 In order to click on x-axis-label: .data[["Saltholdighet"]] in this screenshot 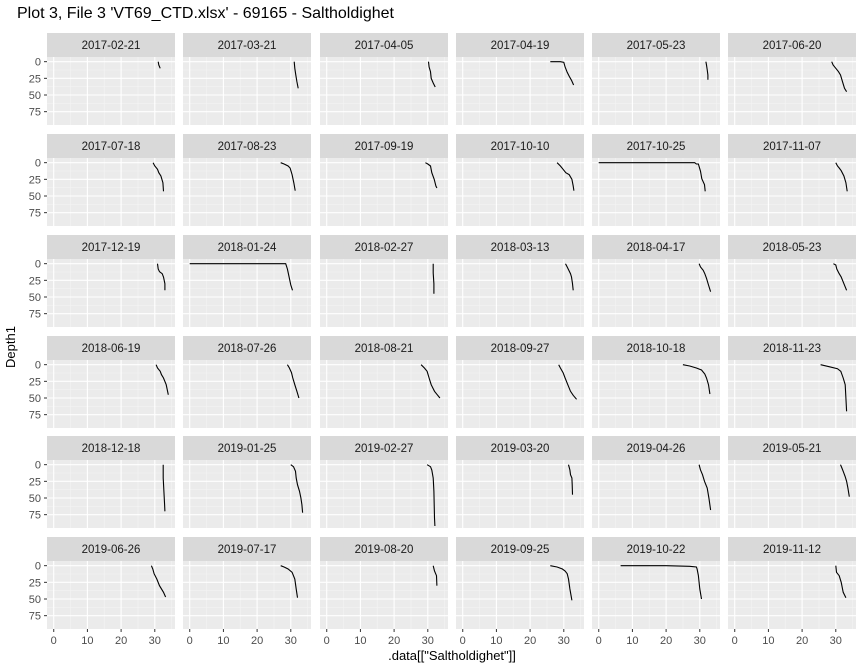, I will do `click(452, 655)`.